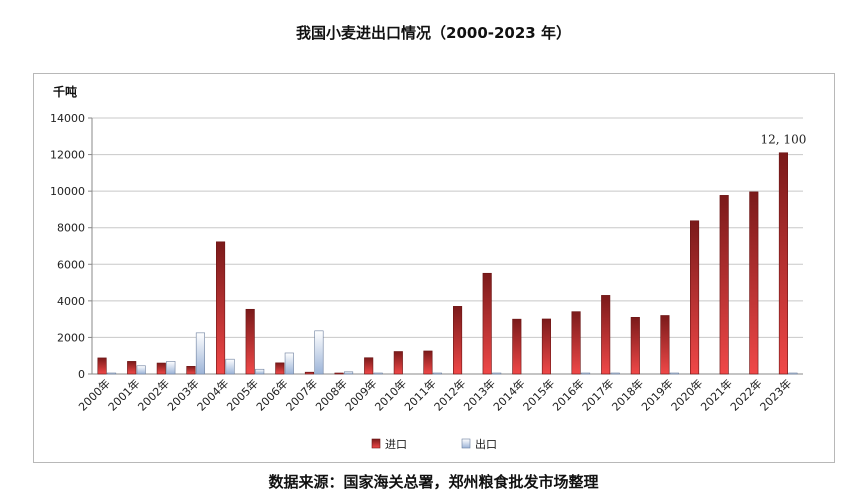  What do you see at coordinates (319, 352) in the screenshot?
I see `export-bar-2007年` at bounding box center [319, 352].